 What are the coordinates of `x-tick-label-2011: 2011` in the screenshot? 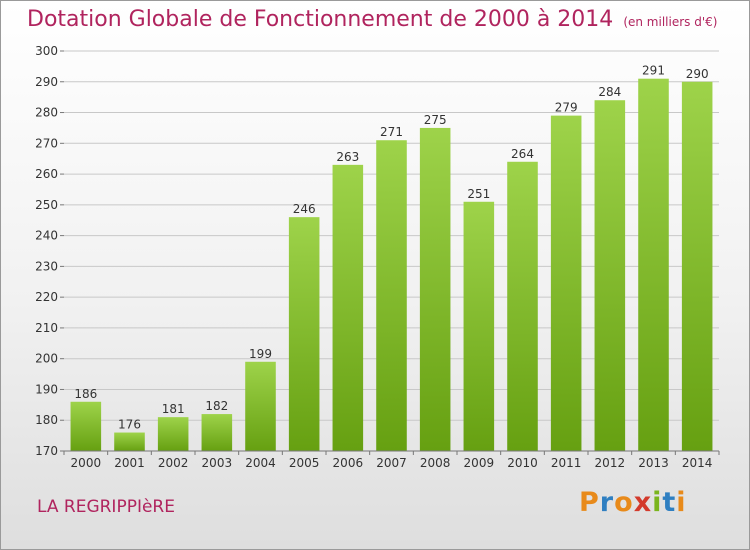 It's located at (566, 463).